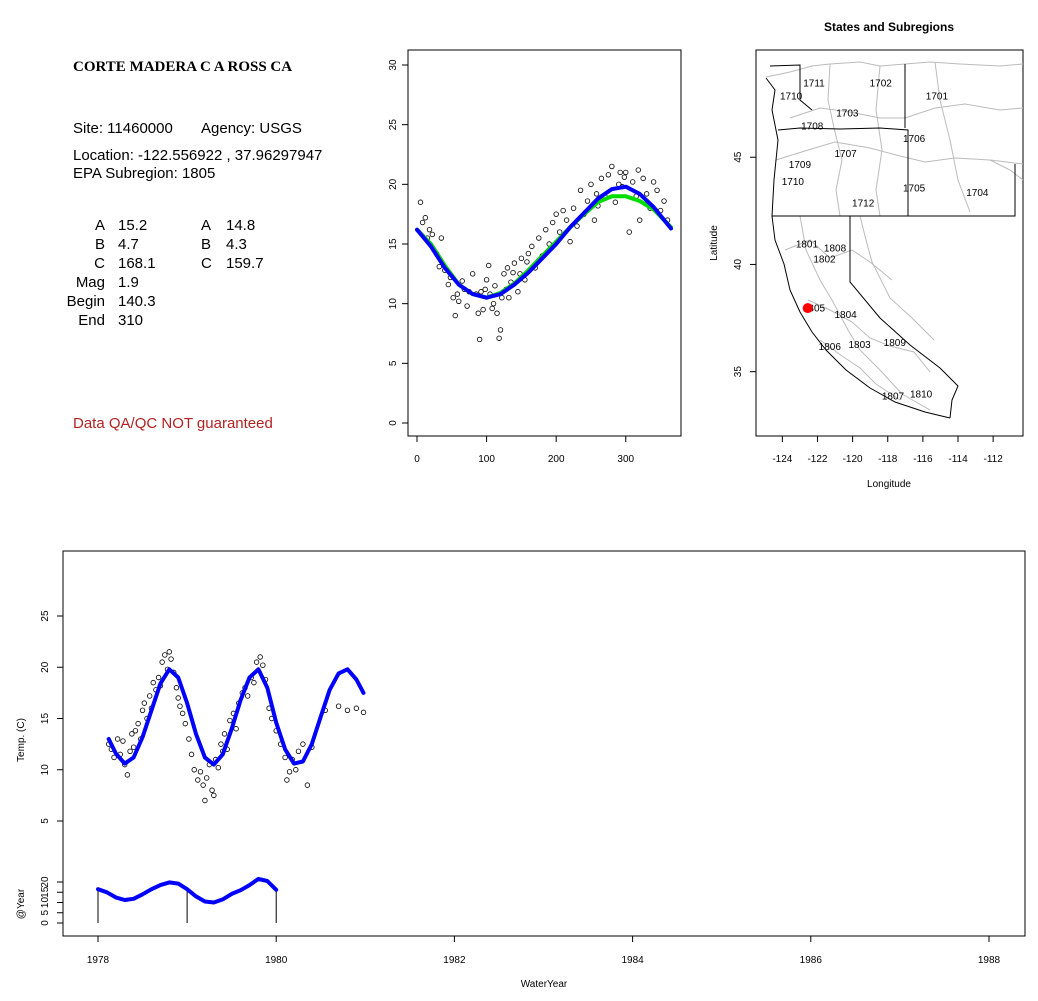 Image resolution: width=1038 pixels, height=1001 pixels. Describe the element at coordinates (556, 459) in the screenshot. I see `x-tick-label: 200` at that location.